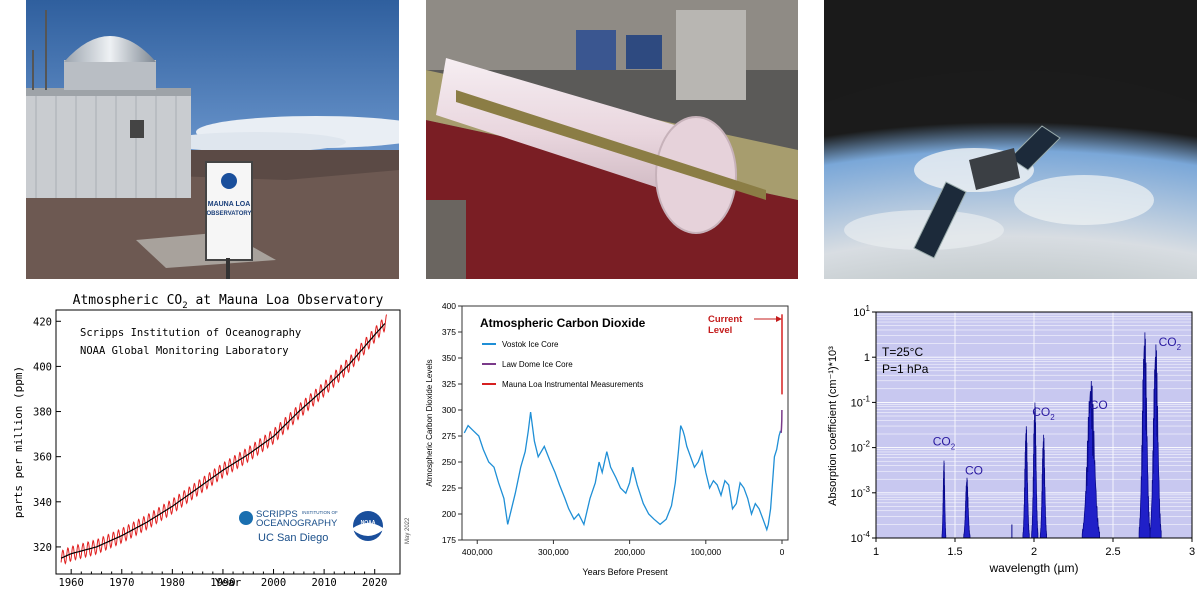 The image size is (1197, 599). I want to click on legend-label: Vostok Ice Core, so click(530, 344).